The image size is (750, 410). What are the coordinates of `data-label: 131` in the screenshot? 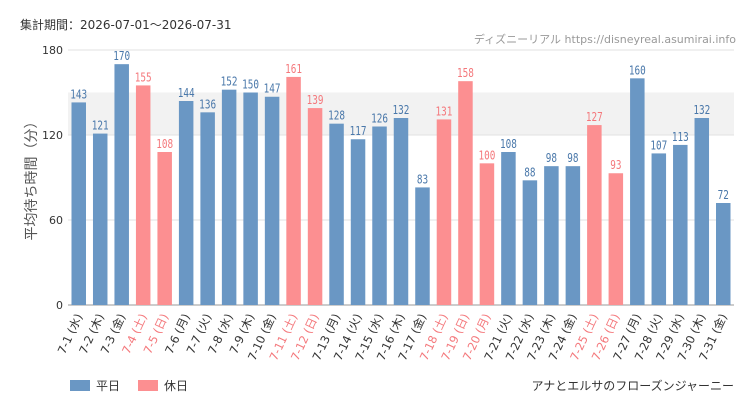 It's located at (444, 111).